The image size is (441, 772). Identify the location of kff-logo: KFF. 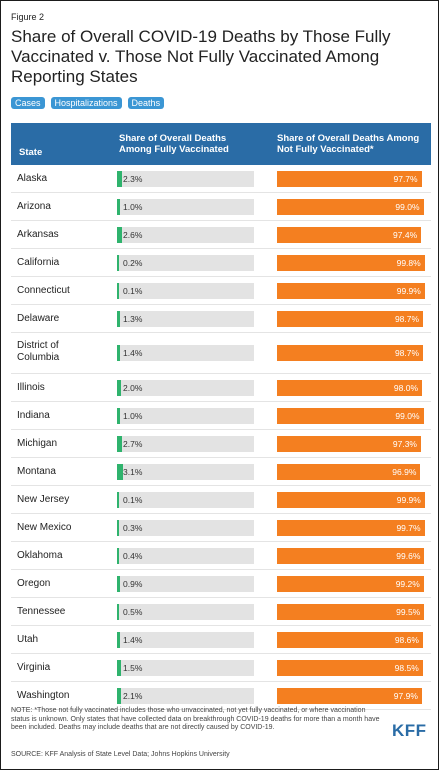
(409, 730).